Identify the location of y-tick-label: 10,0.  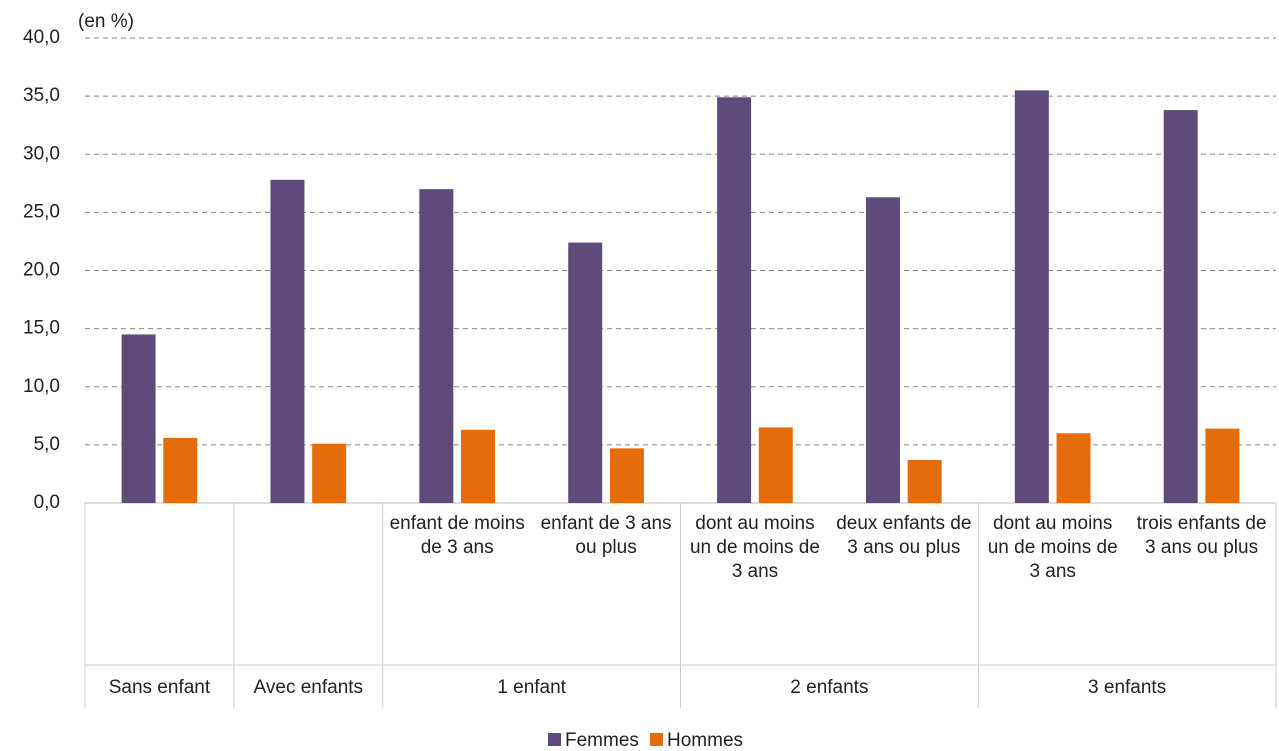
(41, 386).